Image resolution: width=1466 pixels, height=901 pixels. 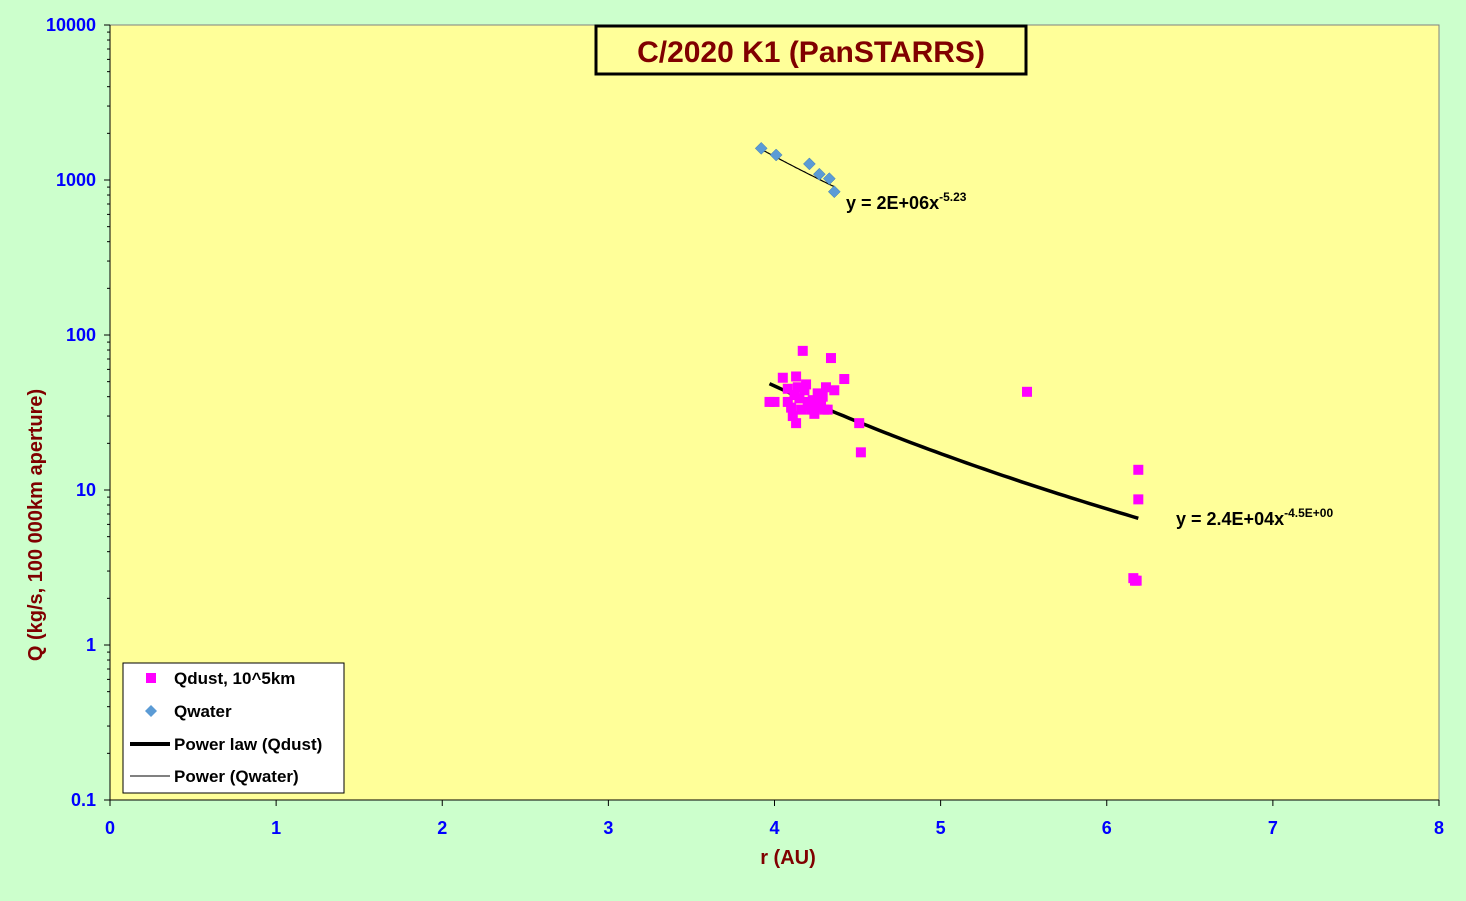 What do you see at coordinates (248, 744) in the screenshot?
I see `legend-dust-fit-label: Power law (Qdust)` at bounding box center [248, 744].